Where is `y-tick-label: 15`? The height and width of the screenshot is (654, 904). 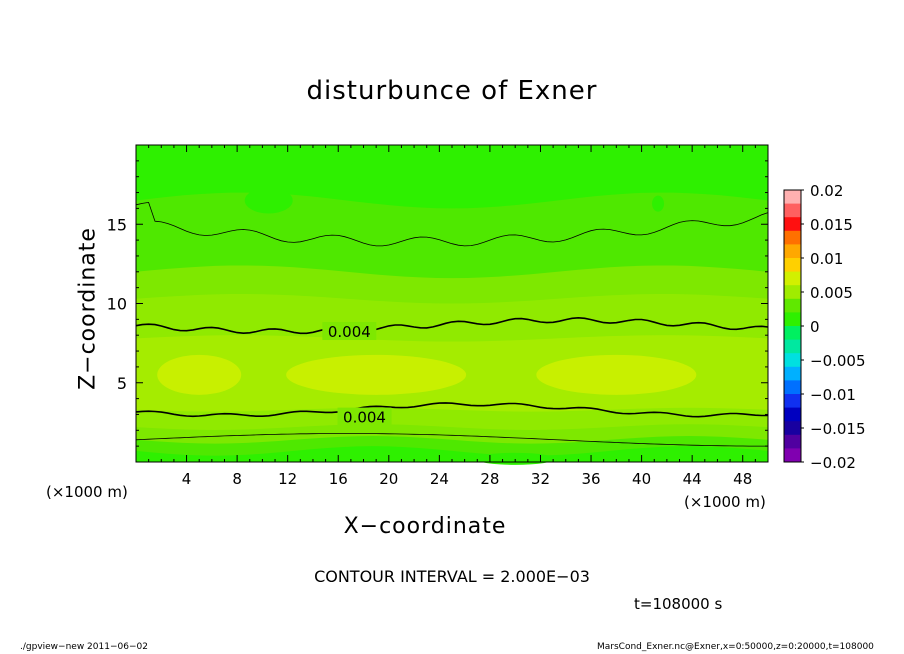
y-tick-label: 15 is located at coordinates (117, 224).